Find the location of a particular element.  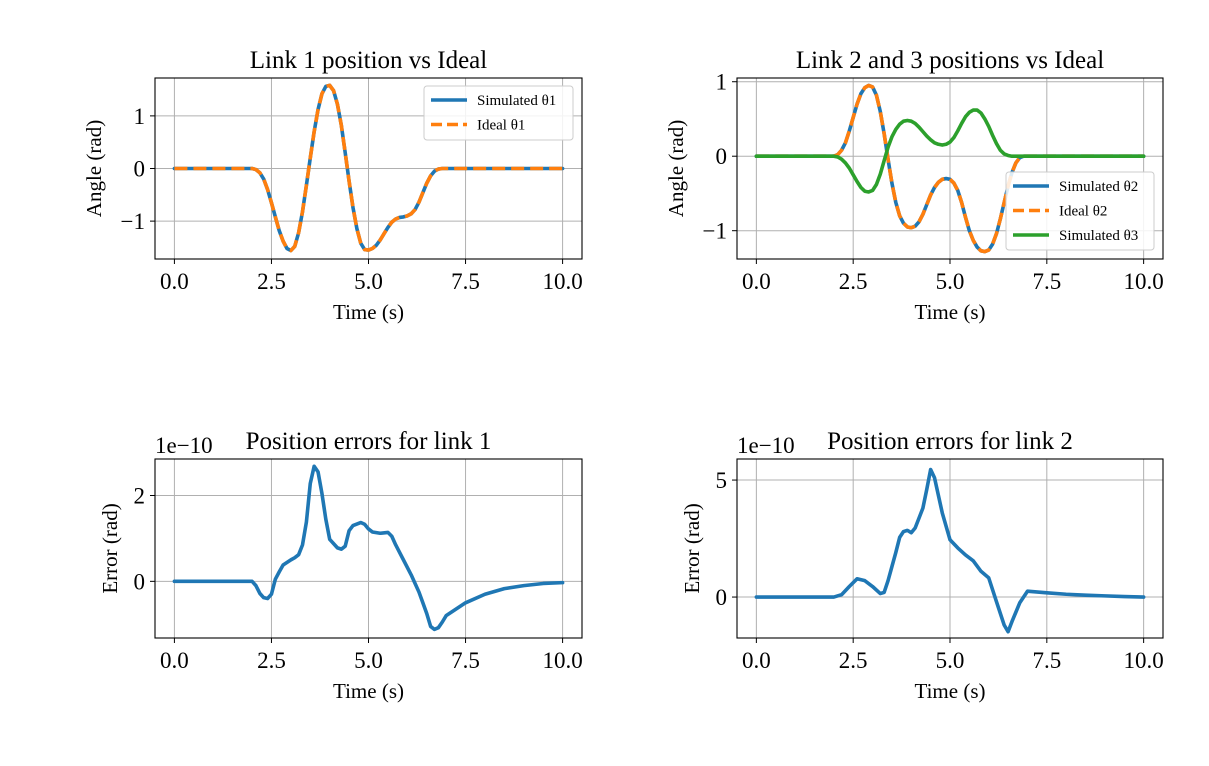

chart-title: Link 1 position vs Ideal is located at coordinates (369, 60).